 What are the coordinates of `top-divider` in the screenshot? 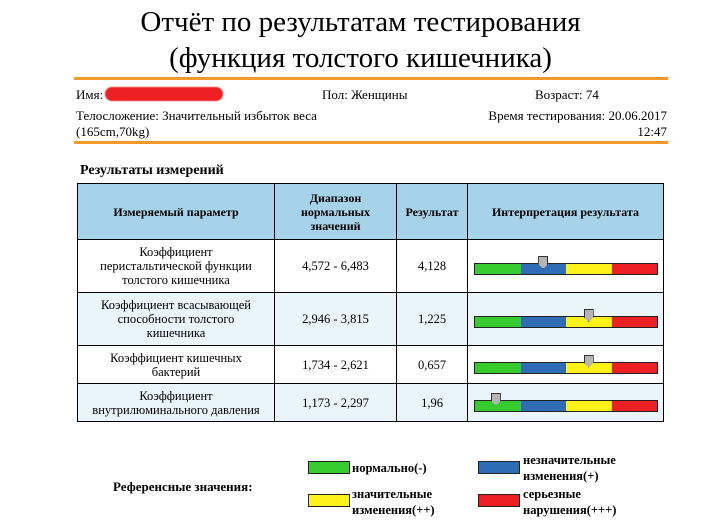 It's located at (371, 78).